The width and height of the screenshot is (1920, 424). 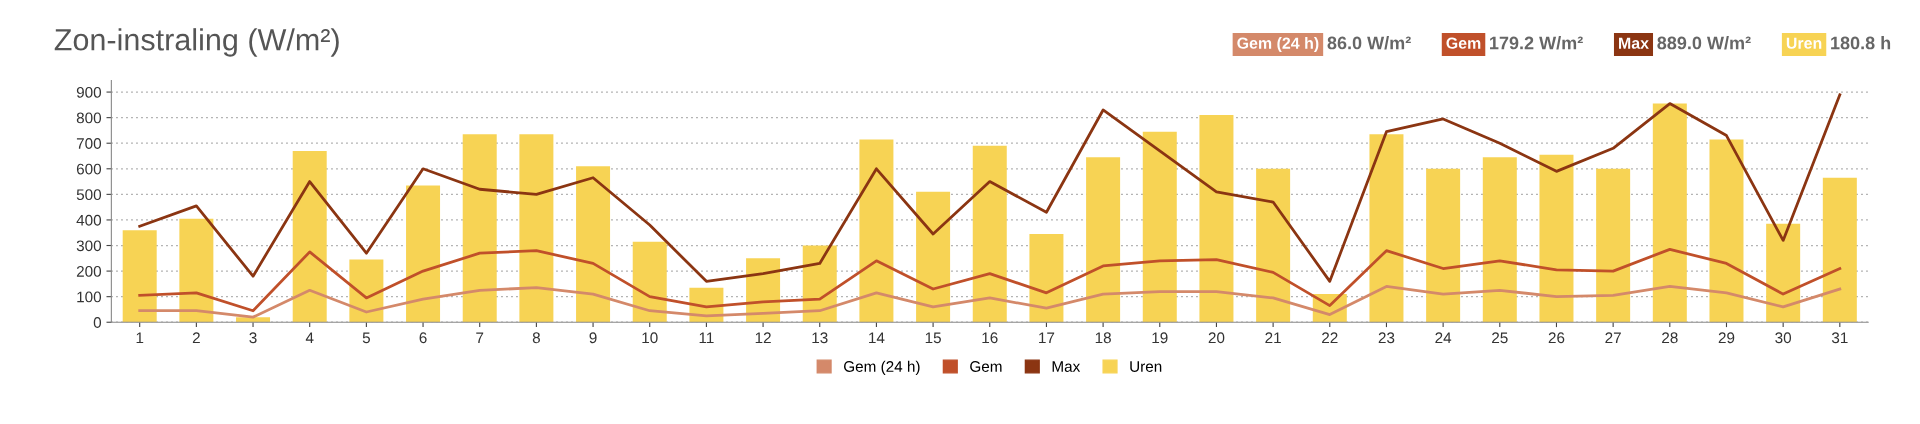 I want to click on text: 889.0 W/m², so click(x=1704, y=43).